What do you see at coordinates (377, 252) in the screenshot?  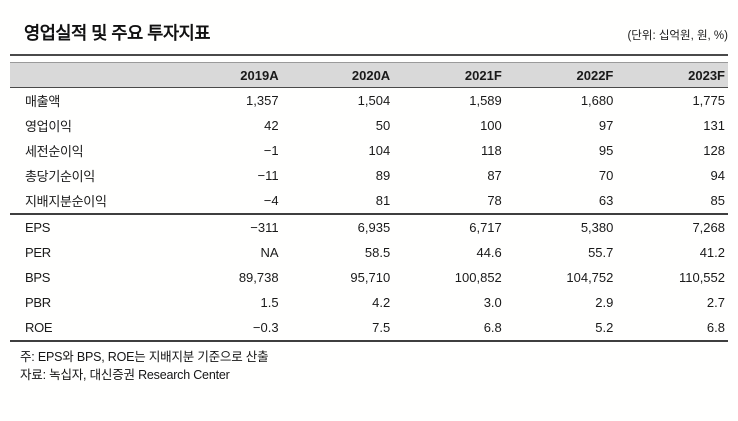 I see `value-cell: 58.5` at bounding box center [377, 252].